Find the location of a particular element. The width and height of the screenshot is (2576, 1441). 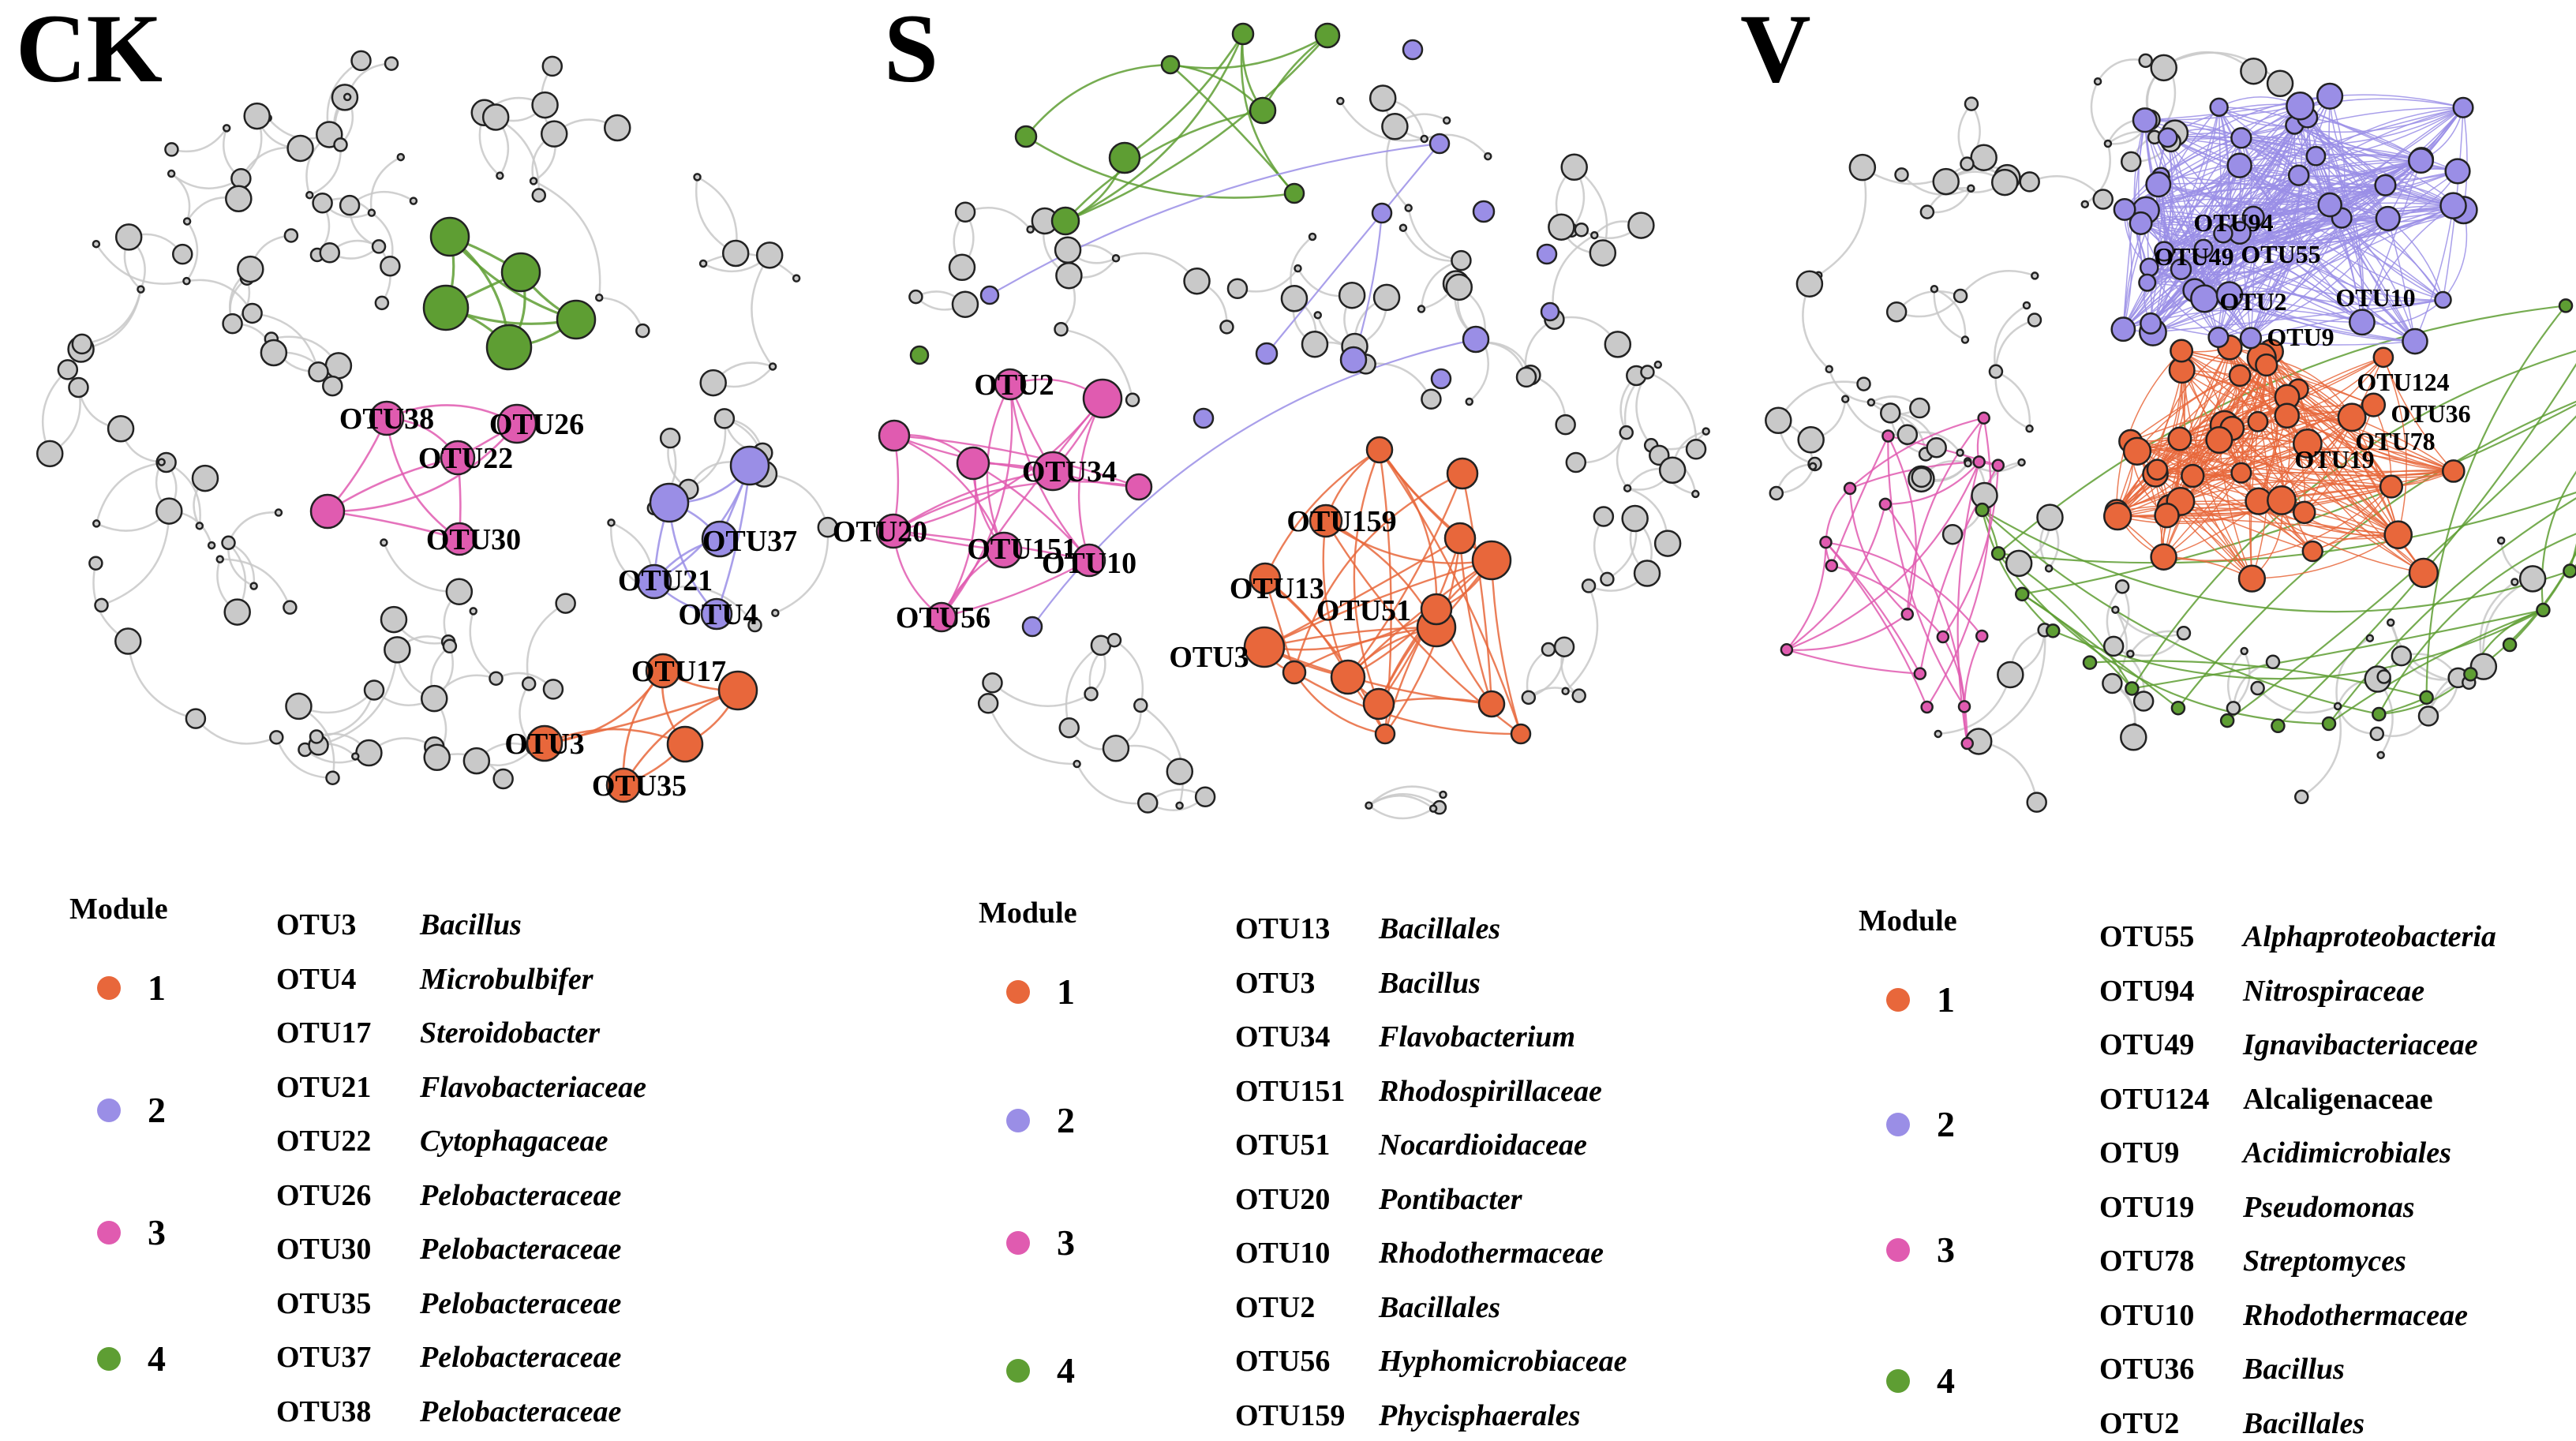

otu-table-row: OTU35 Pelobacteraceae is located at coordinates (448, 1303).